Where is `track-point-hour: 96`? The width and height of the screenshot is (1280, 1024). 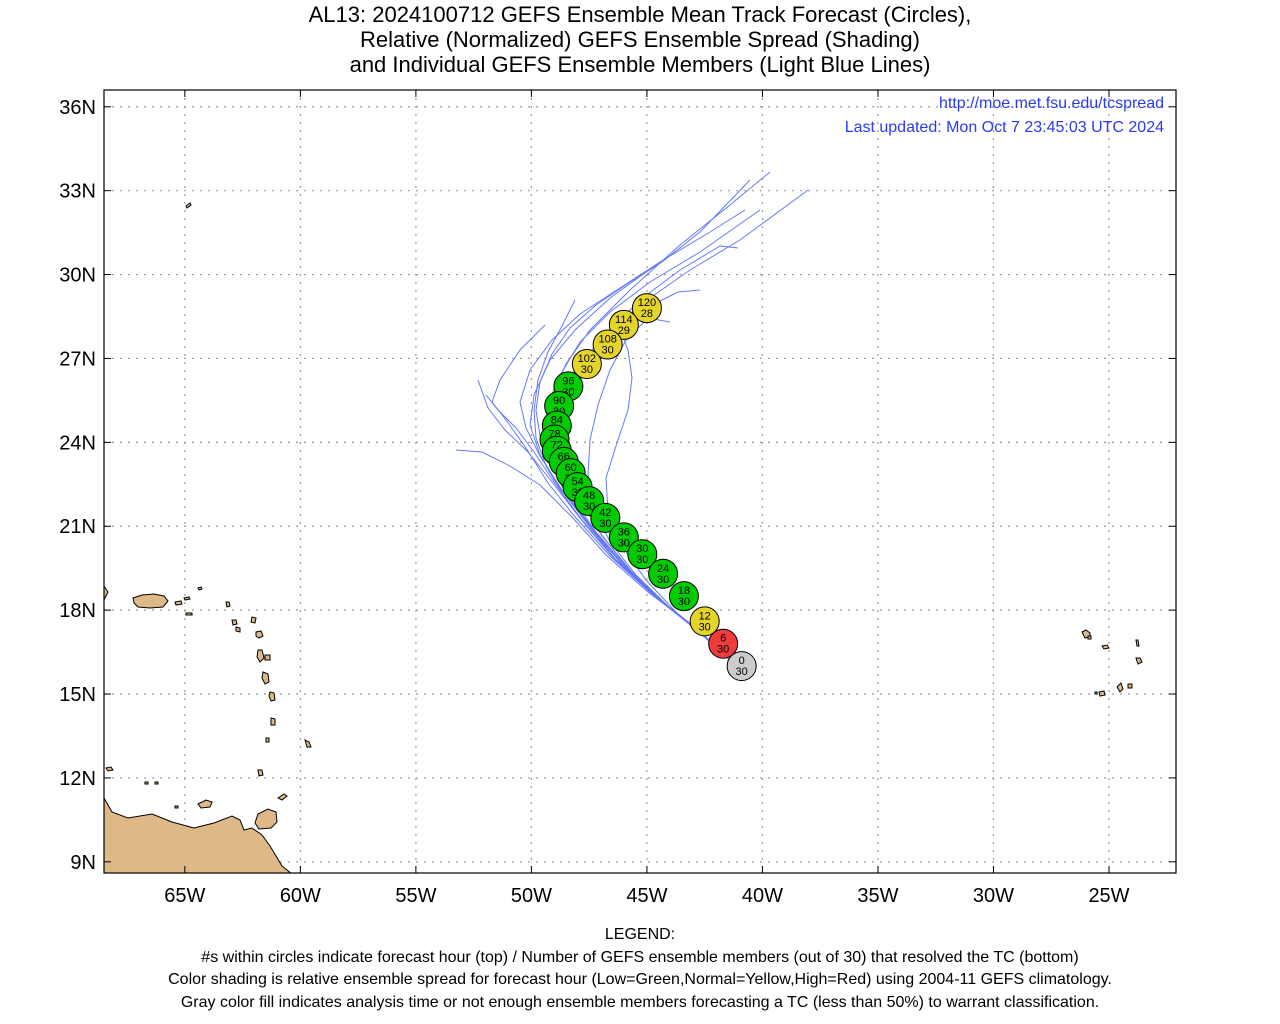
track-point-hour: 96 is located at coordinates (568, 381).